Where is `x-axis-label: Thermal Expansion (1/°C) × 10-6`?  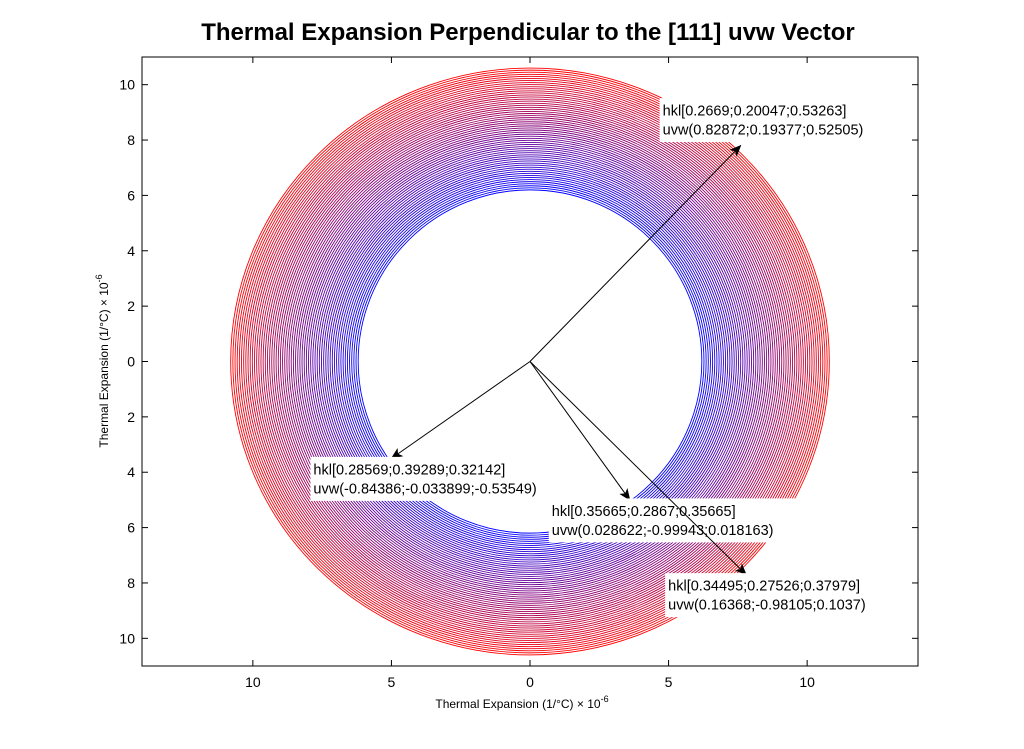
x-axis-label: Thermal Expansion (1/°C) × 10-6 is located at coordinates (521, 702).